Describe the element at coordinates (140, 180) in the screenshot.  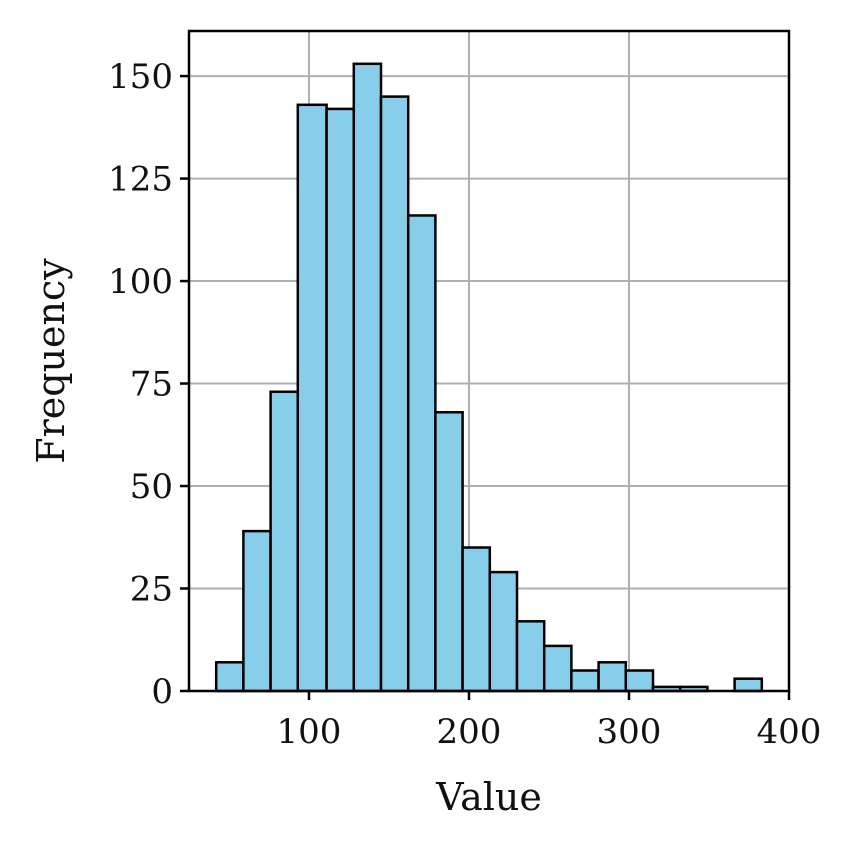
I see `y-tick-label: 125` at that location.